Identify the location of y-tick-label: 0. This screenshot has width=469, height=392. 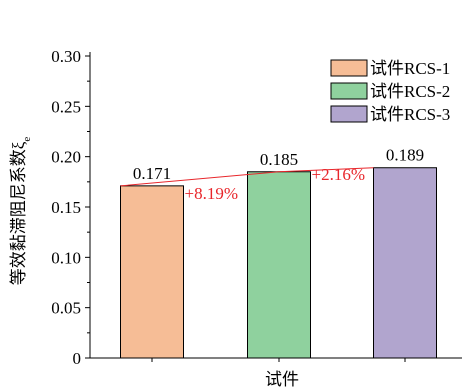
(77, 358).